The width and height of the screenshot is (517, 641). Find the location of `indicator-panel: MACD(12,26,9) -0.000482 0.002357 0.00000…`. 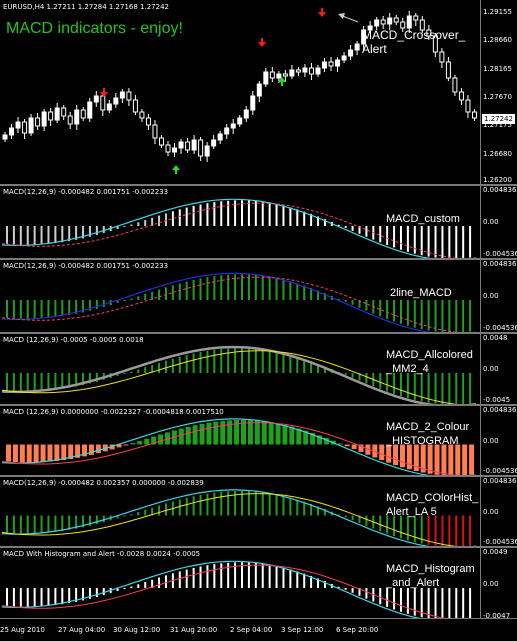

indicator-panel: MACD(12,26,9) -0.000482 0.002357 0.00000… is located at coordinates (240, 511).